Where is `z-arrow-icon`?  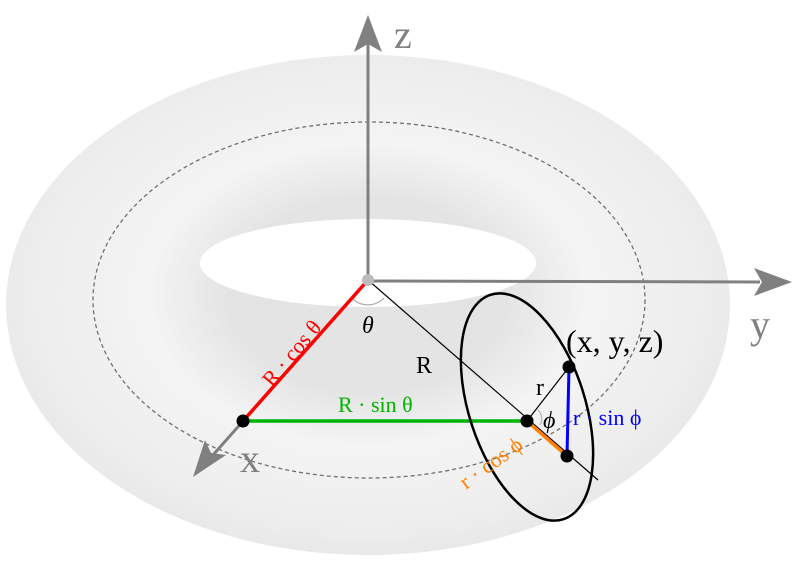
z-arrow-icon is located at coordinates (368, 33).